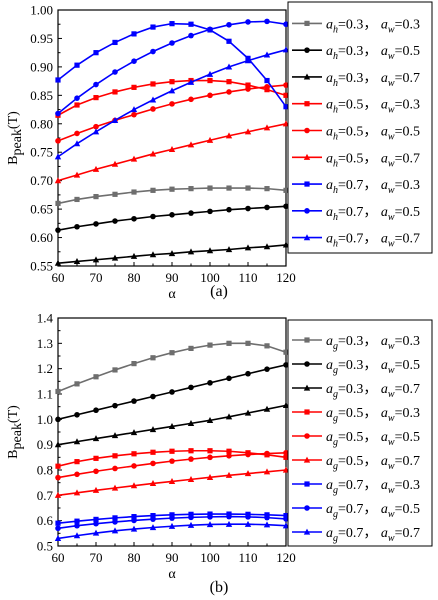 The width and height of the screenshot is (438, 600). Describe the element at coordinates (286, 277) in the screenshot. I see `x-tick-label: 120` at that location.